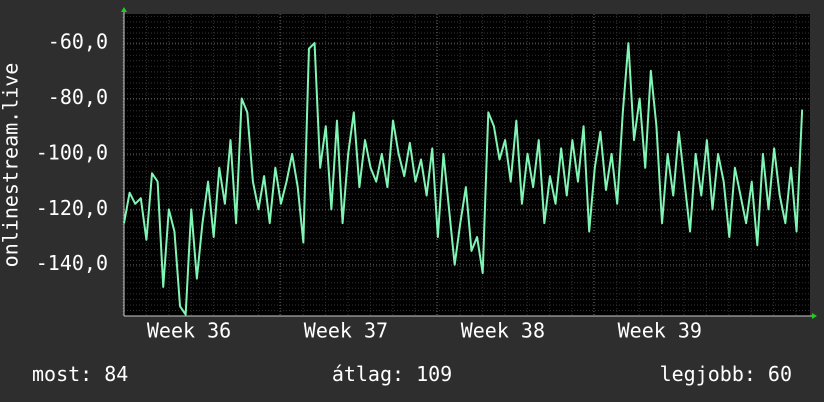 The width and height of the screenshot is (824, 402). I want to click on x-tick-label: Week 38, so click(503, 331).